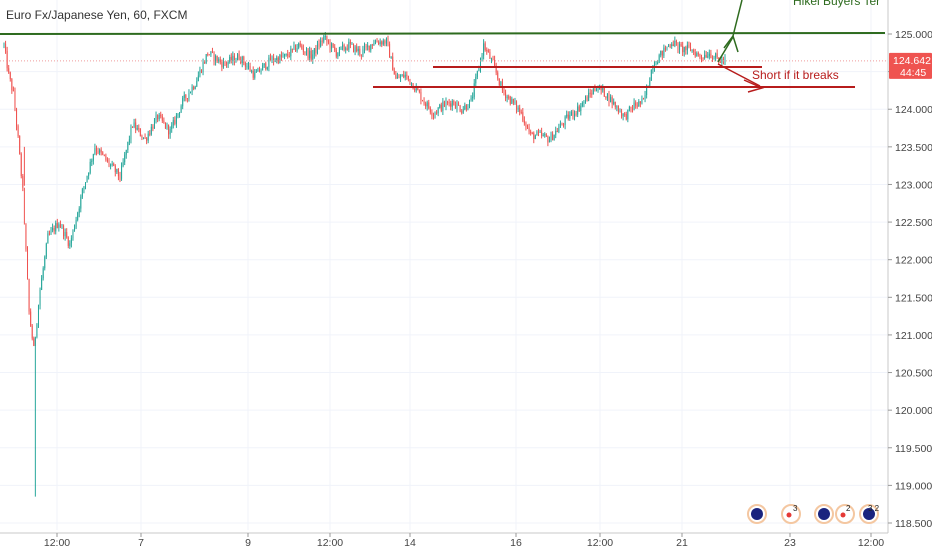  What do you see at coordinates (910, 275) in the screenshot?
I see `y-axis-bg` at bounding box center [910, 275].